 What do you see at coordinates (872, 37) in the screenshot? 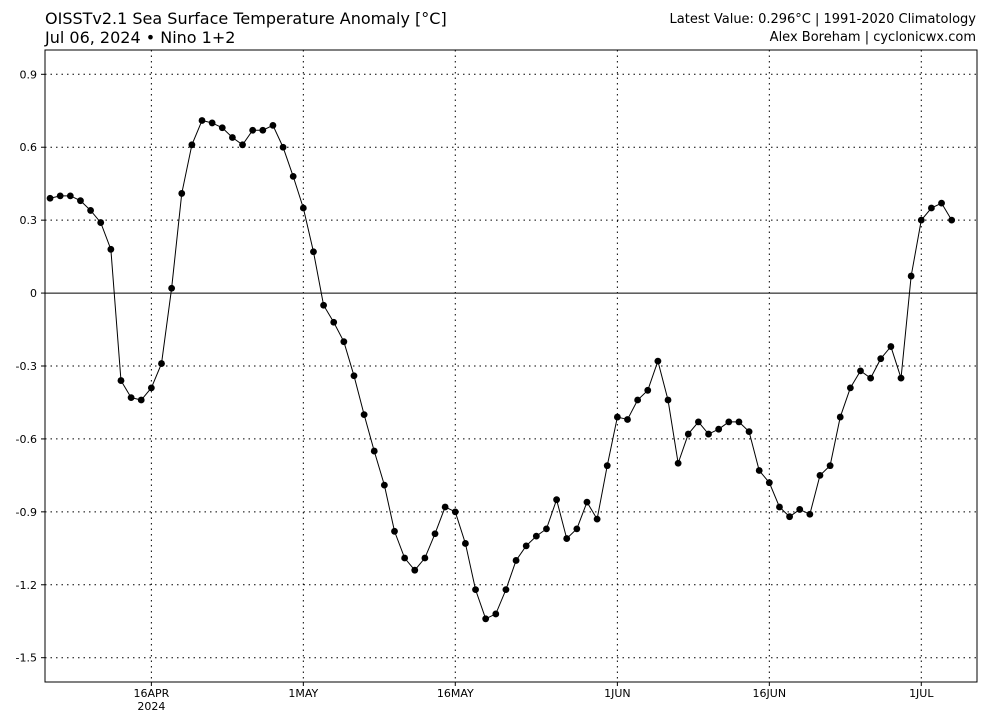
I see `credit-text: Alex Boreham | cyclonicwx.com` at bounding box center [872, 37].